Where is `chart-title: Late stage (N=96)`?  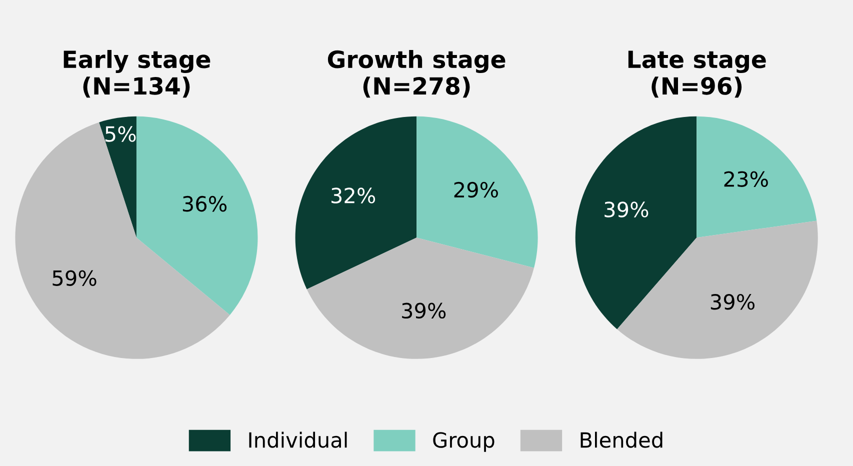
chart-title: Late stage (N=96) is located at coordinates (697, 74).